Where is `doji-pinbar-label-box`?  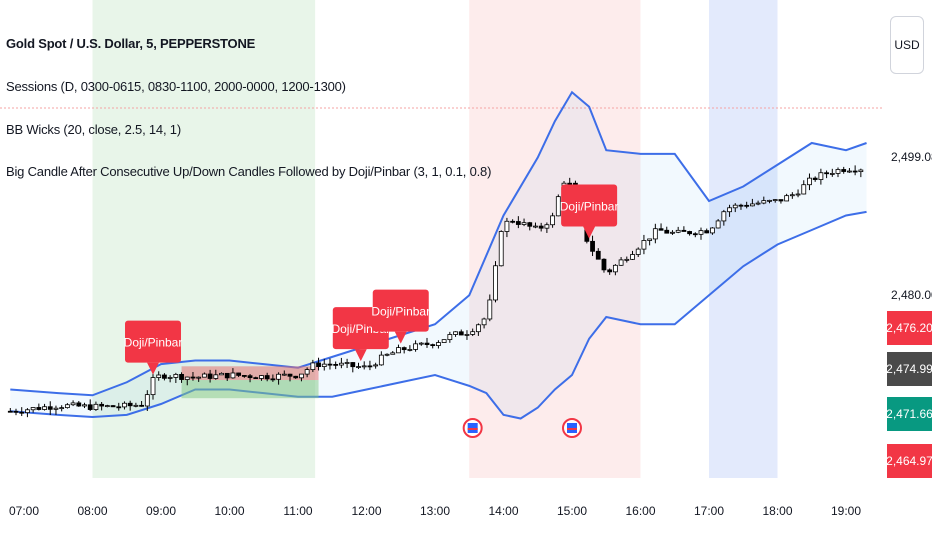 doji-pinbar-label-box is located at coordinates (589, 205).